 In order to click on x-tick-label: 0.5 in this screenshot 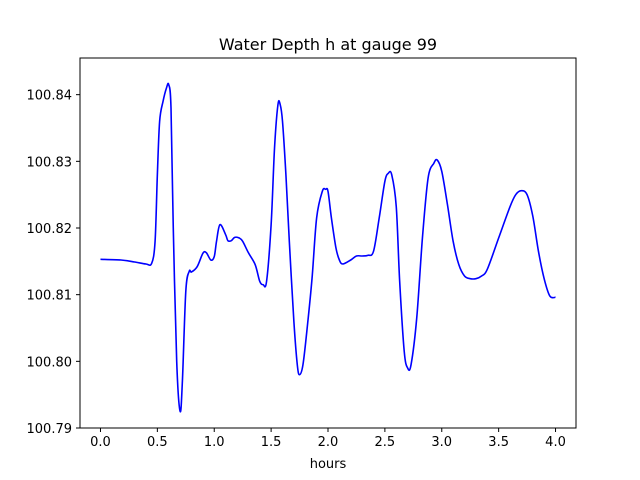, I will do `click(157, 442)`.